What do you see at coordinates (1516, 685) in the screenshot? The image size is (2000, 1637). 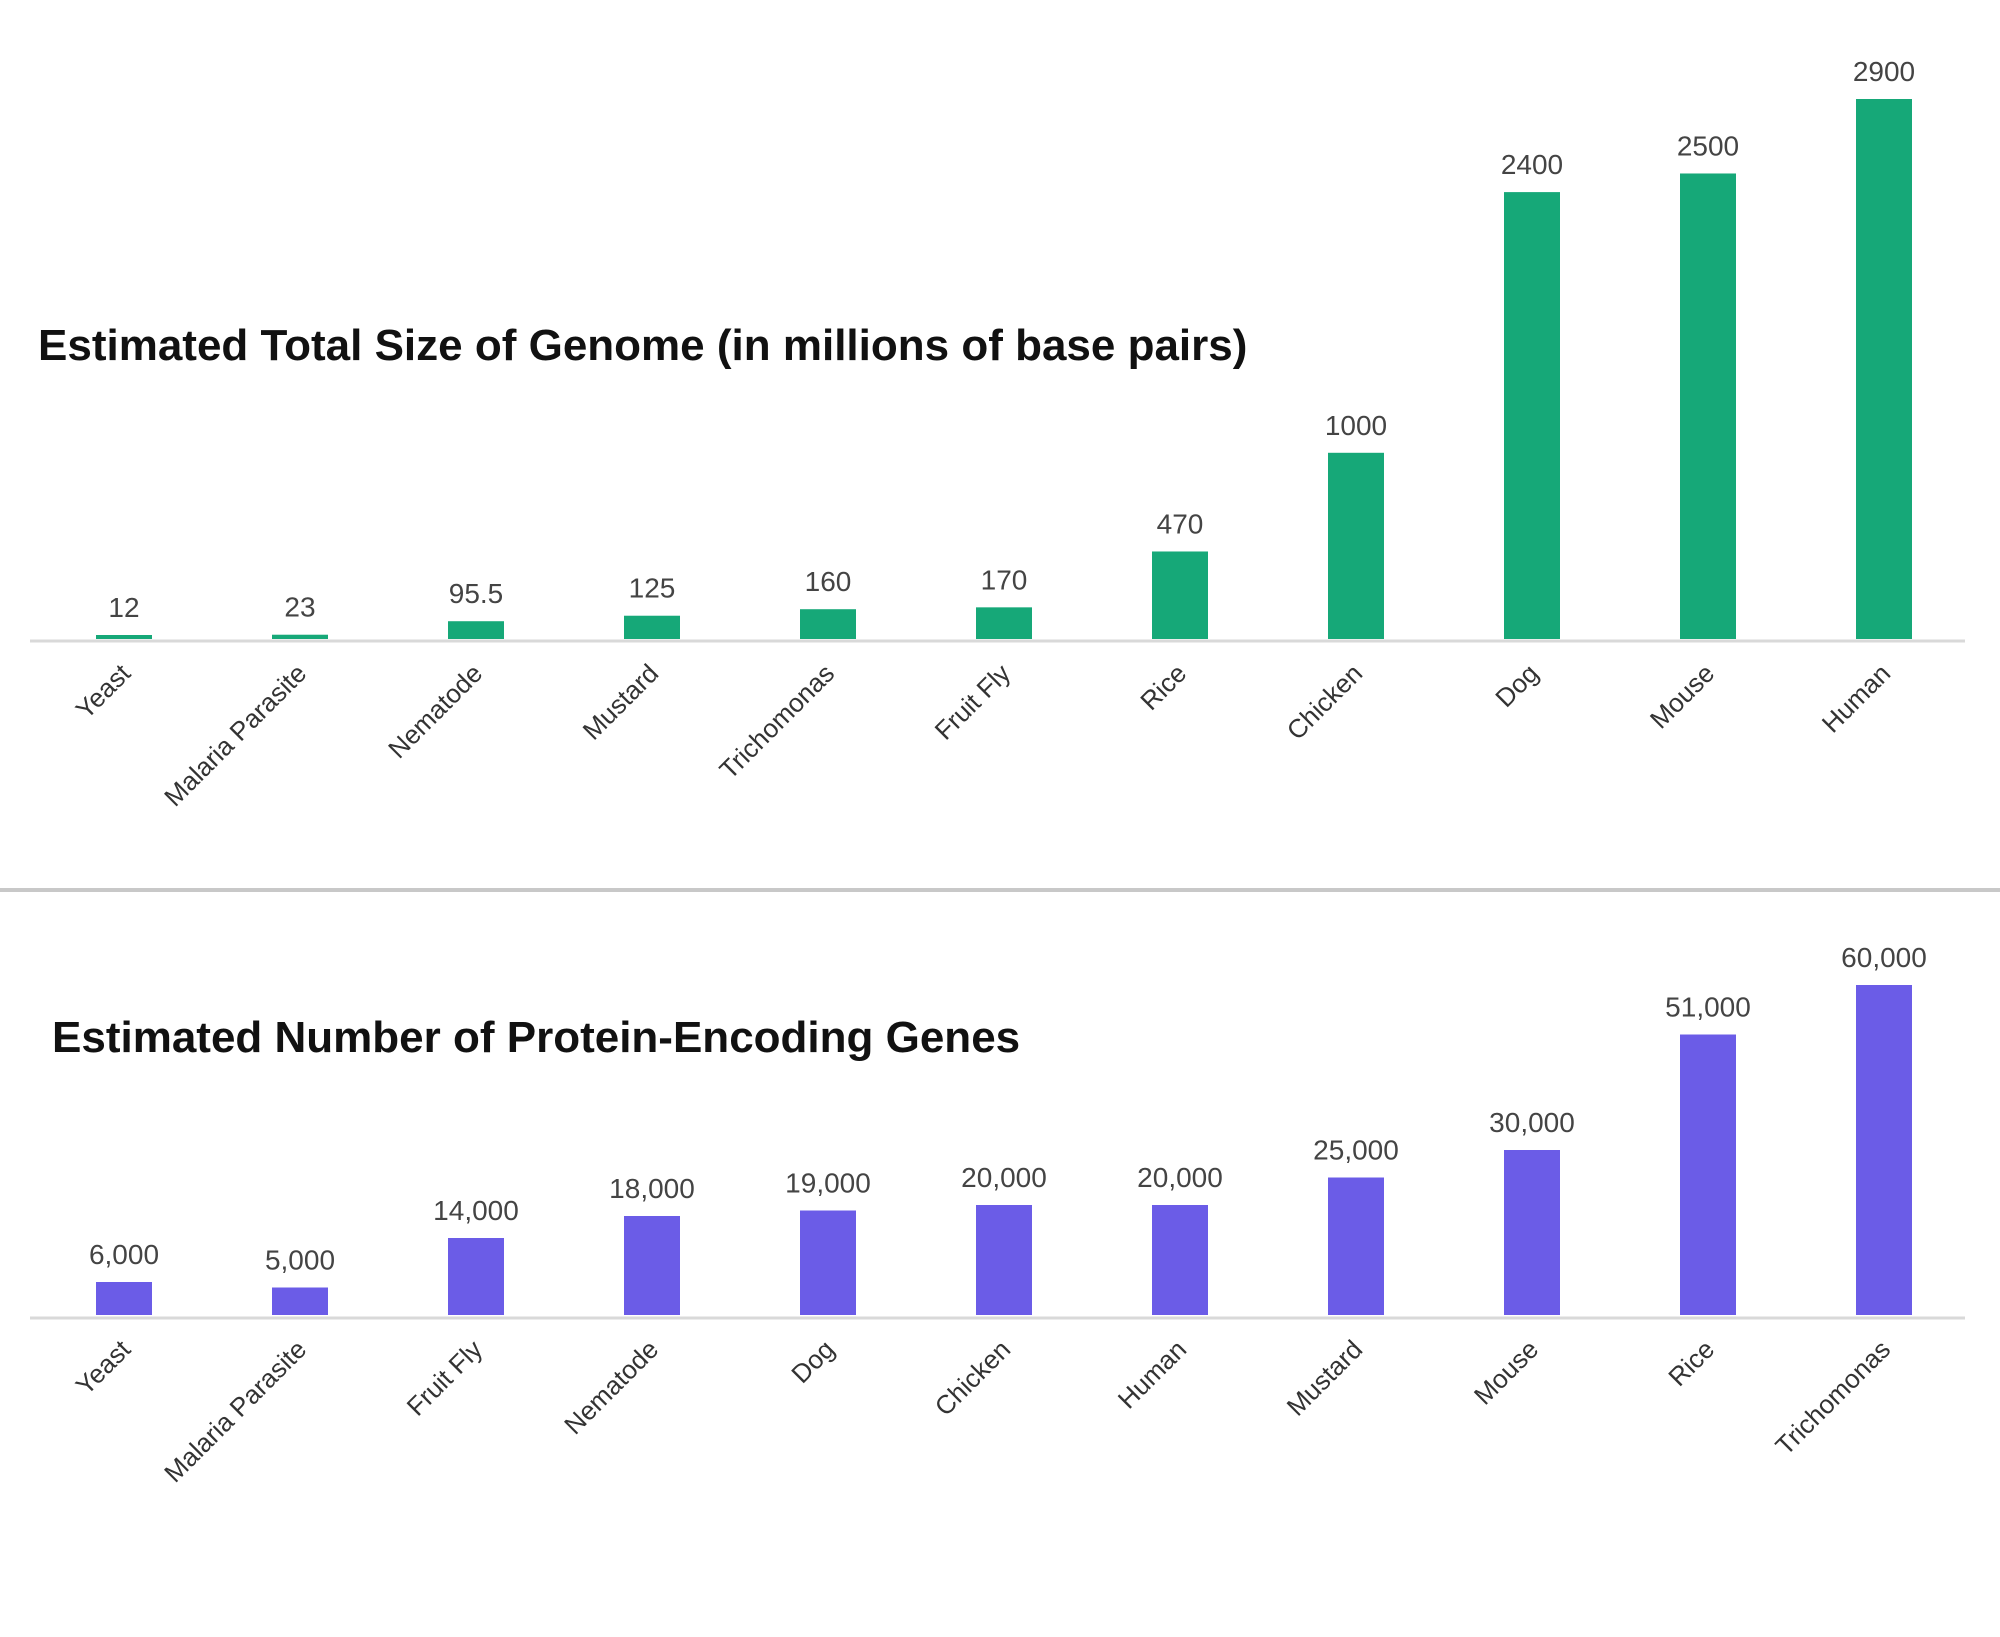 I see `genome-size-category-label: Dog` at bounding box center [1516, 685].